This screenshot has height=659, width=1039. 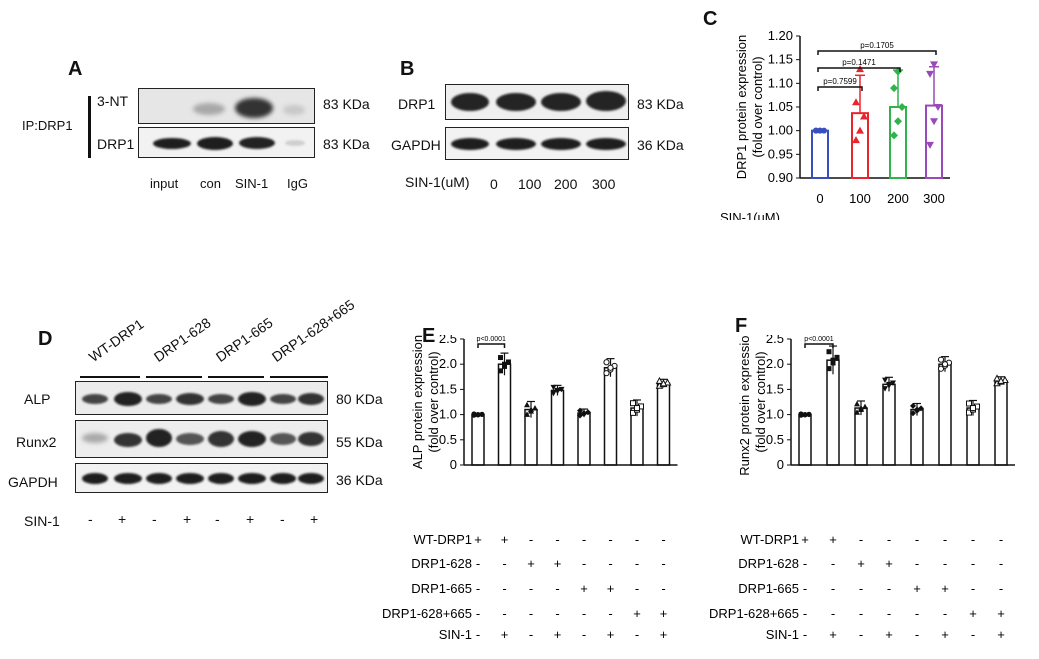 What do you see at coordinates (187, 519) in the screenshot?
I see `sin1-sign-d: +` at bounding box center [187, 519].